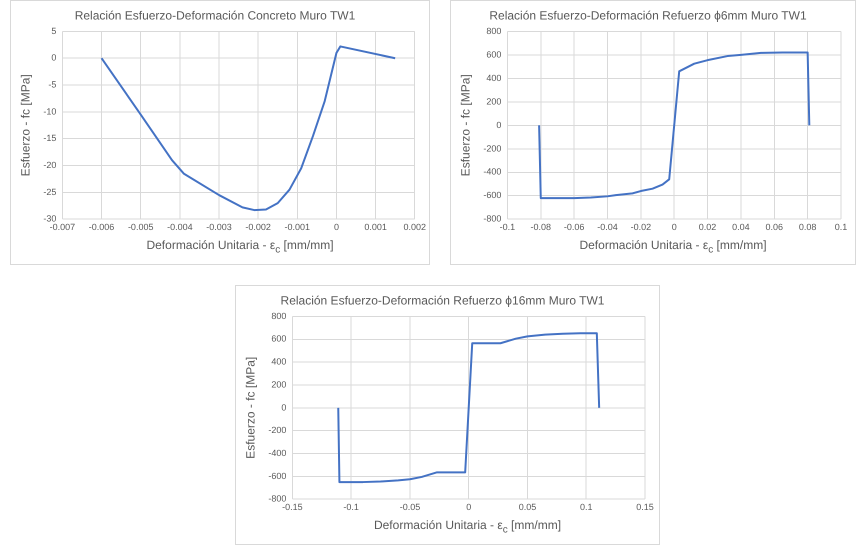  What do you see at coordinates (180, 227) in the screenshot?
I see `x-tick-label: -0.004` at bounding box center [180, 227].